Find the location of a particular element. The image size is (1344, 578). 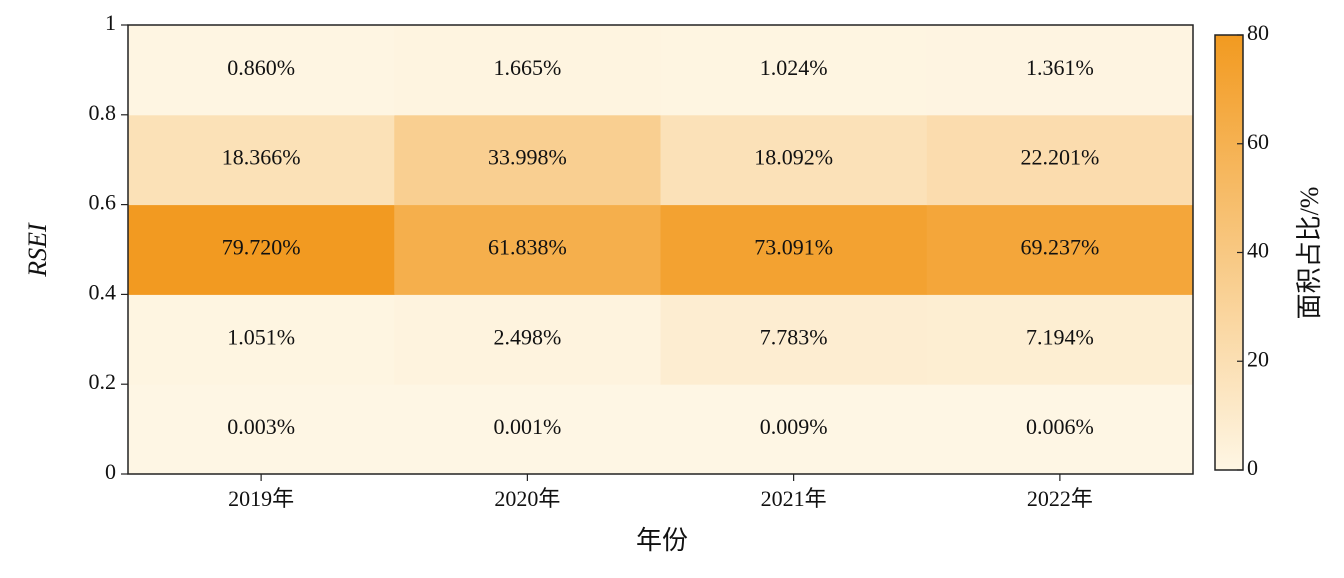

colorbar-tick-label: 0 is located at coordinates (1252, 467).